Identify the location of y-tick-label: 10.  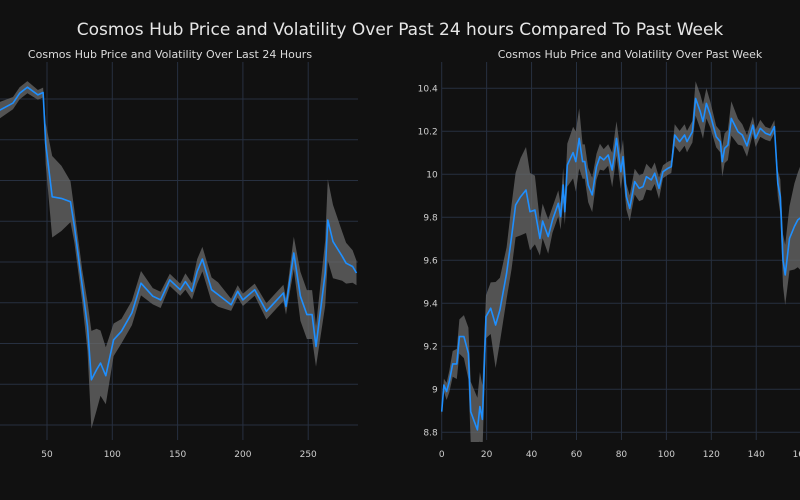
(432, 175).